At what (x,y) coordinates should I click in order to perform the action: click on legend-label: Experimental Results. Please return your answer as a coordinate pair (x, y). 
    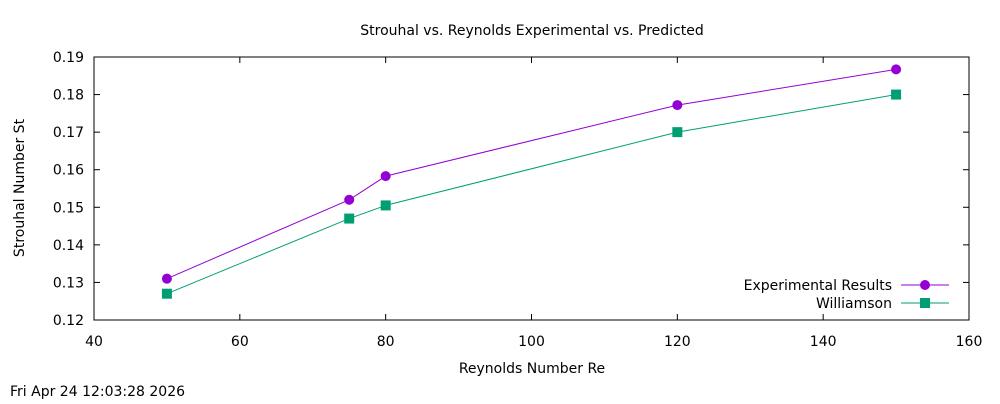
    Looking at the image, I should click on (818, 286).